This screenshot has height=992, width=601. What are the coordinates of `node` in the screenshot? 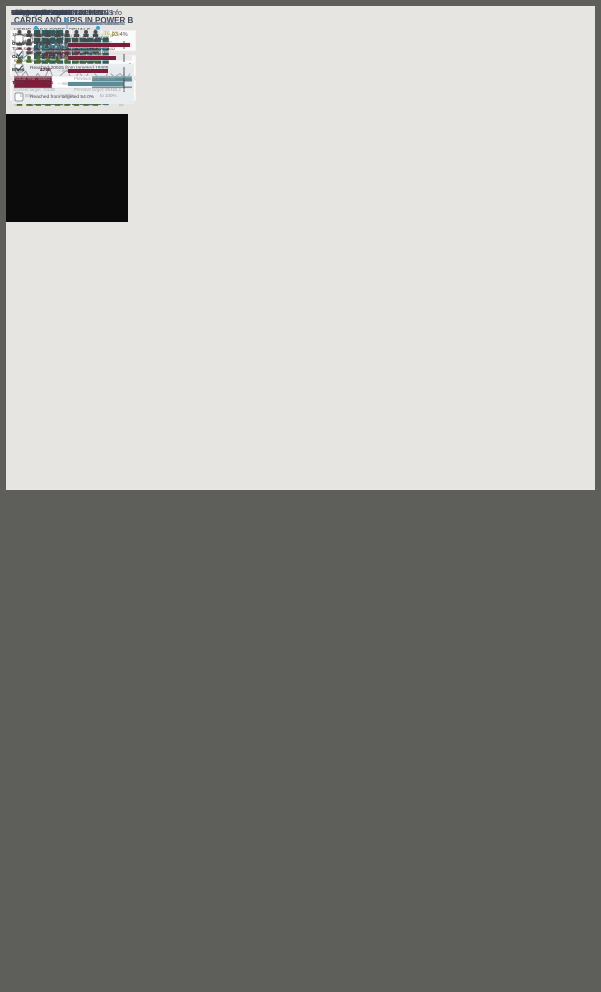 It's located at (67, 20).